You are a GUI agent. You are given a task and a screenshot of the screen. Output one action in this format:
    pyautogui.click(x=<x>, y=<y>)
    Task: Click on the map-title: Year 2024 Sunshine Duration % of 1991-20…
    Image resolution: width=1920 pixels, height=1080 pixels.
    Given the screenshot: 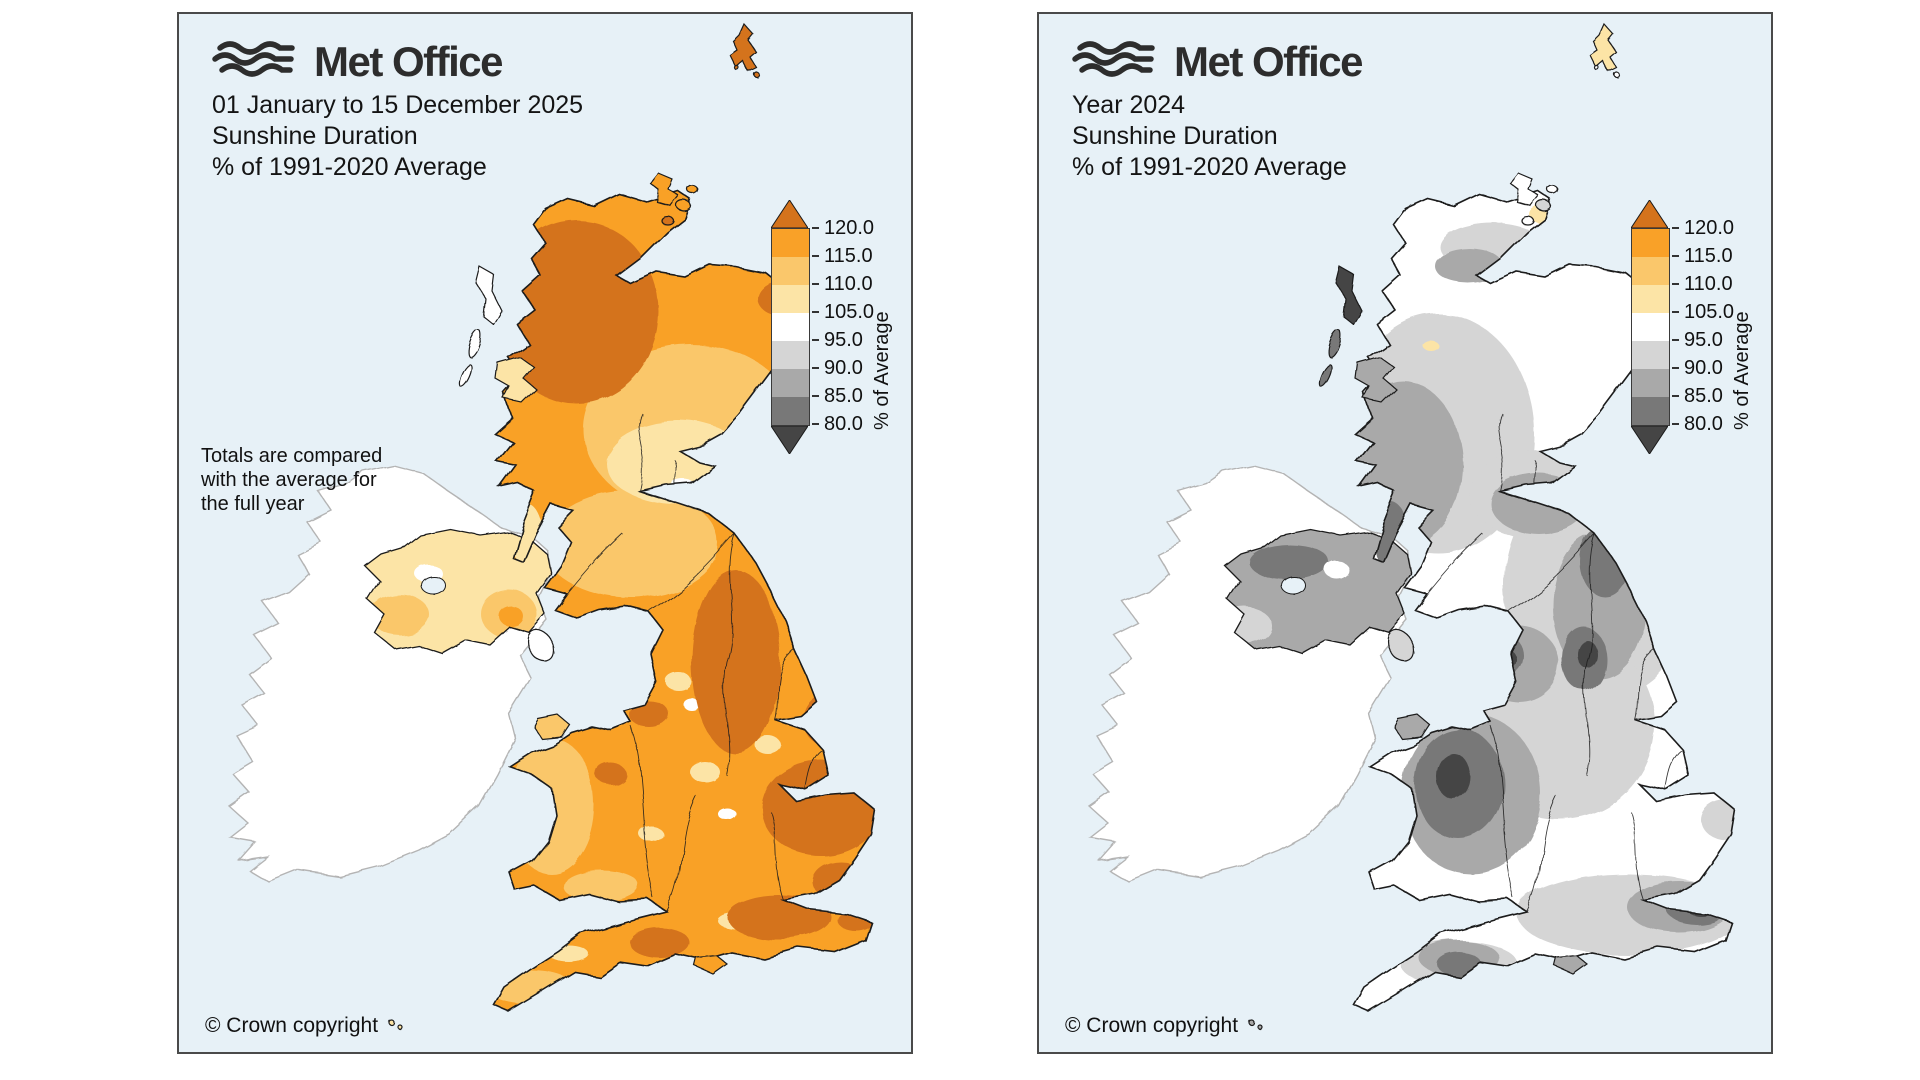 What is the action you would take?
    pyautogui.click(x=1372, y=136)
    